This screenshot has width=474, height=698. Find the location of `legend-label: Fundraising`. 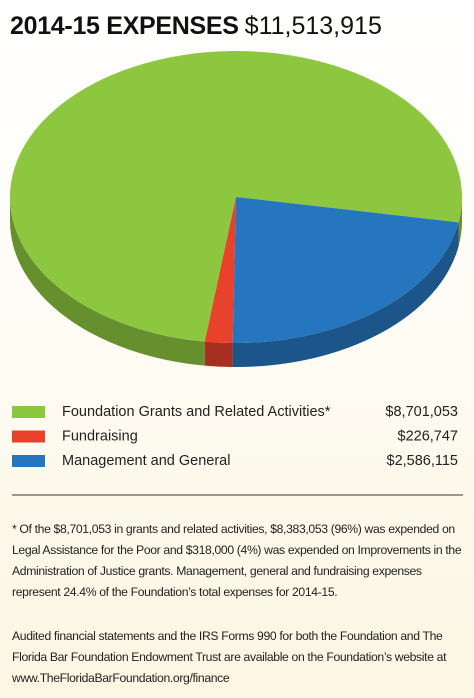

legend-label: Fundraising is located at coordinates (100, 436).